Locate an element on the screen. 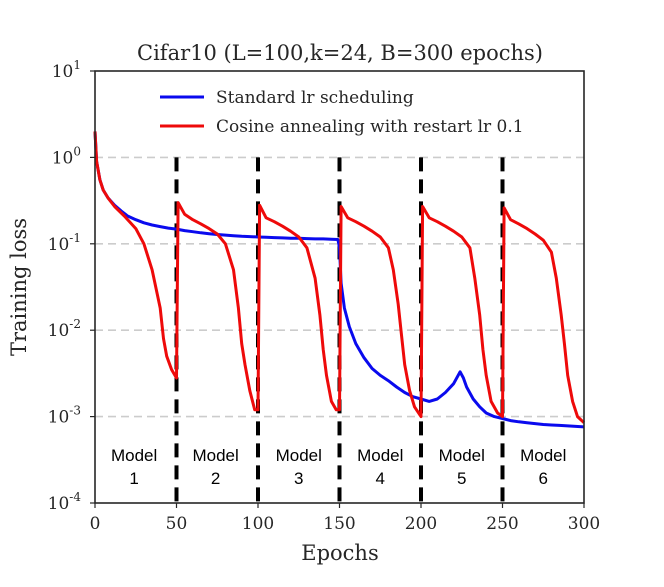 The width and height of the screenshot is (664, 587). y-tick-label: 10¹ is located at coordinates (66, 70).